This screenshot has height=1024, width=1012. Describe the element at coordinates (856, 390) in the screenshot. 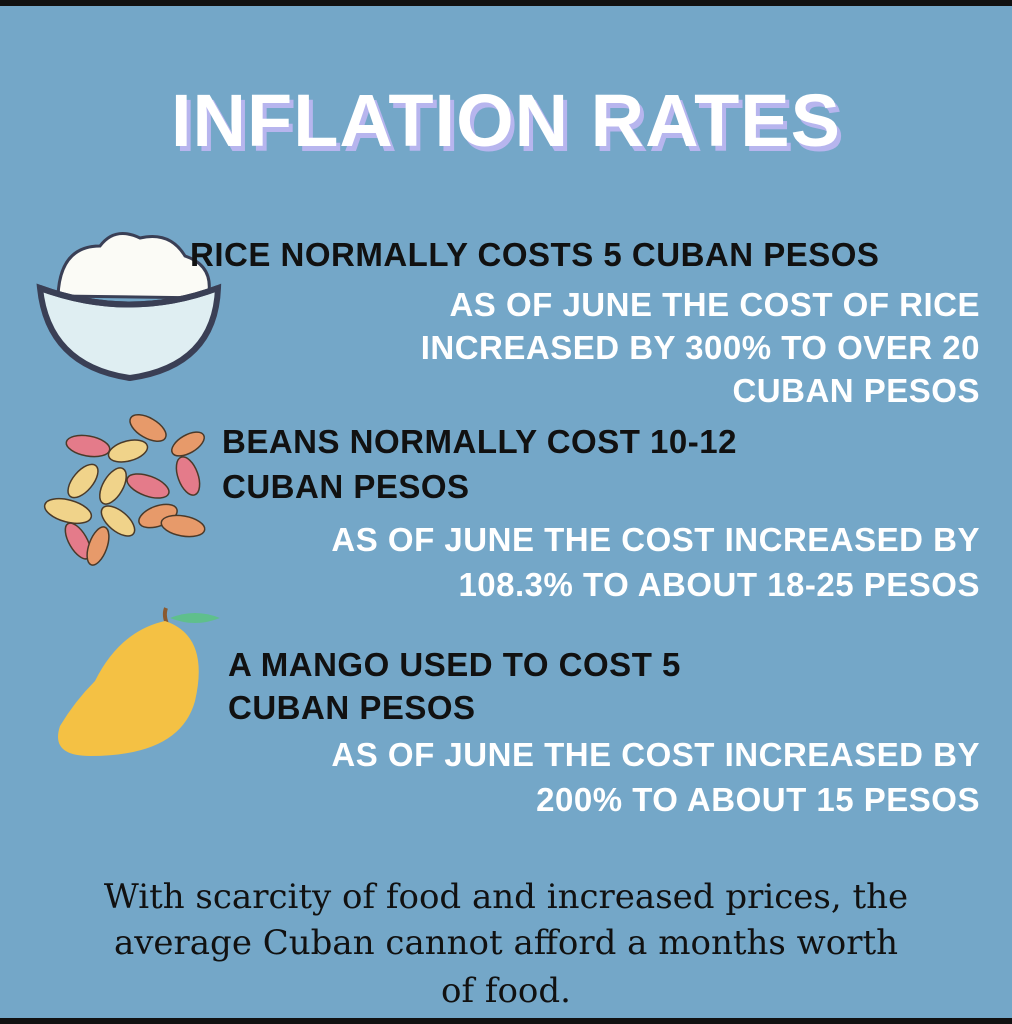

I see `item-detail: CUBAN PESOS` at that location.